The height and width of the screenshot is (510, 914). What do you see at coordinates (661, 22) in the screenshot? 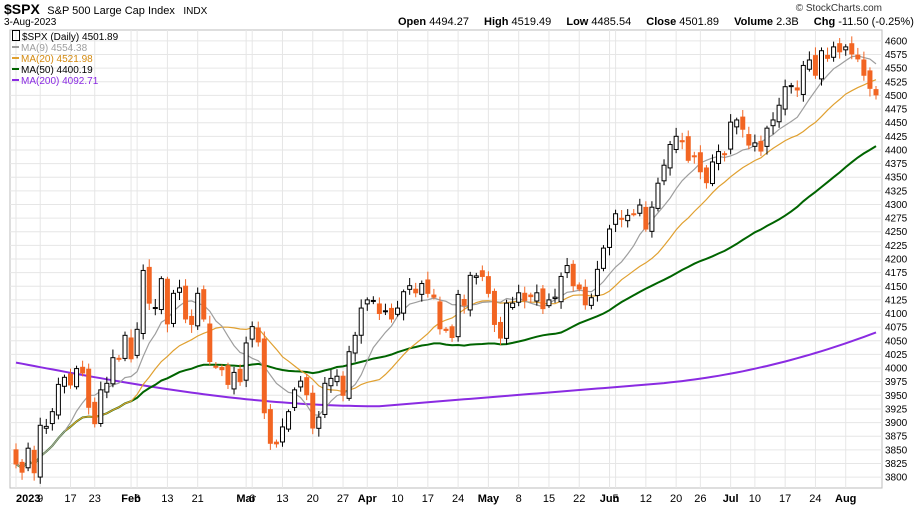
I see `close-label: Close` at bounding box center [661, 22].